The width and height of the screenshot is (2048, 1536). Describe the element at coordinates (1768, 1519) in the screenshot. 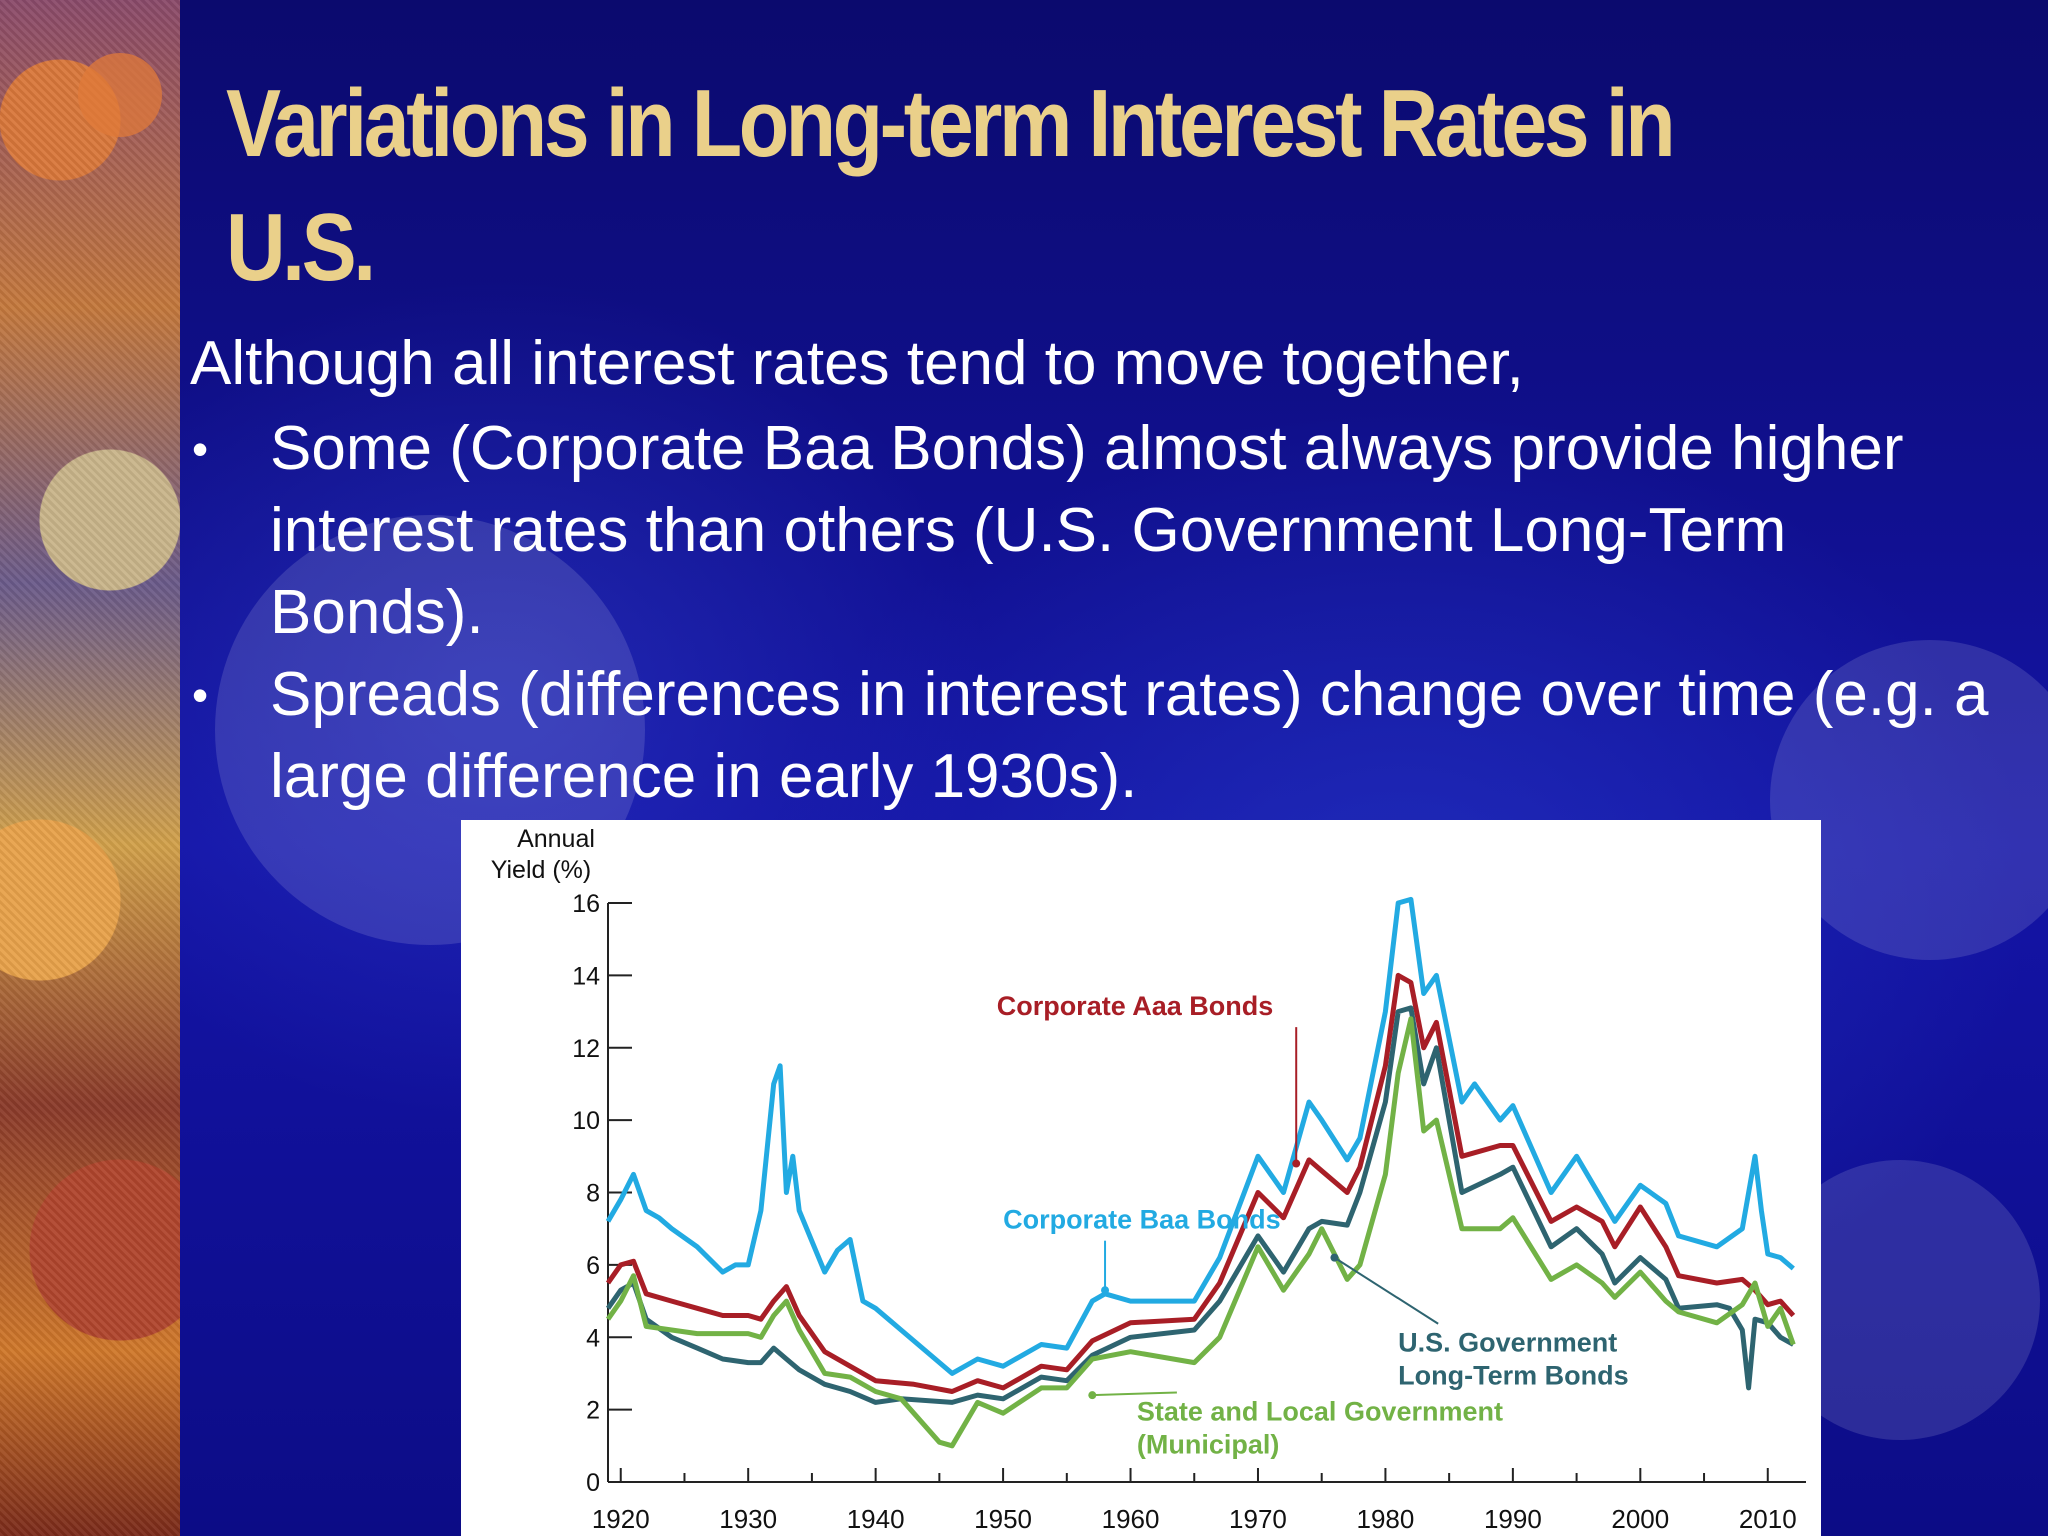

I see `x-tick-label: 2010` at that location.